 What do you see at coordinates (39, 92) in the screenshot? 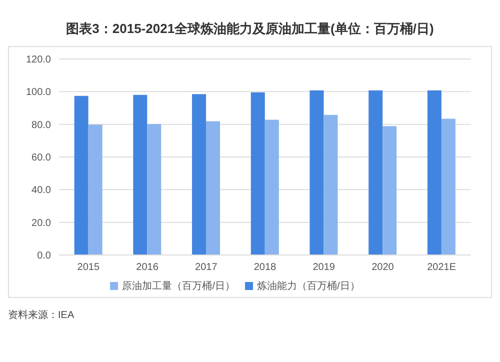
I see `y-tick-label: 100.0` at bounding box center [39, 92].